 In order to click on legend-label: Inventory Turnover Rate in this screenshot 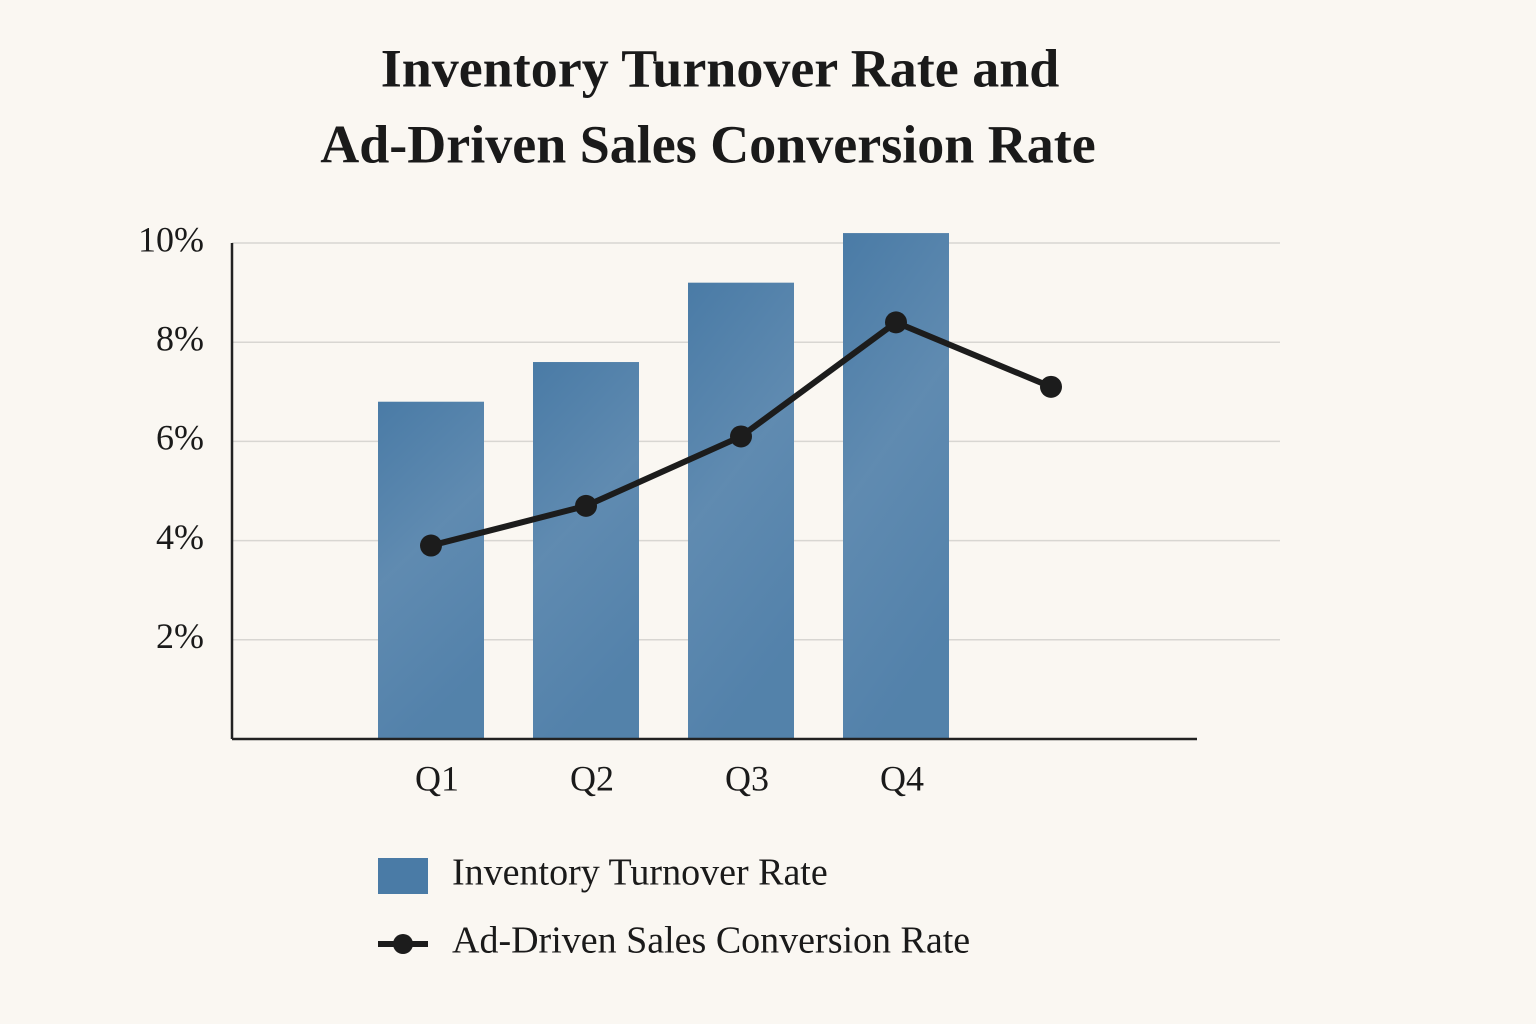, I will do `click(640, 873)`.